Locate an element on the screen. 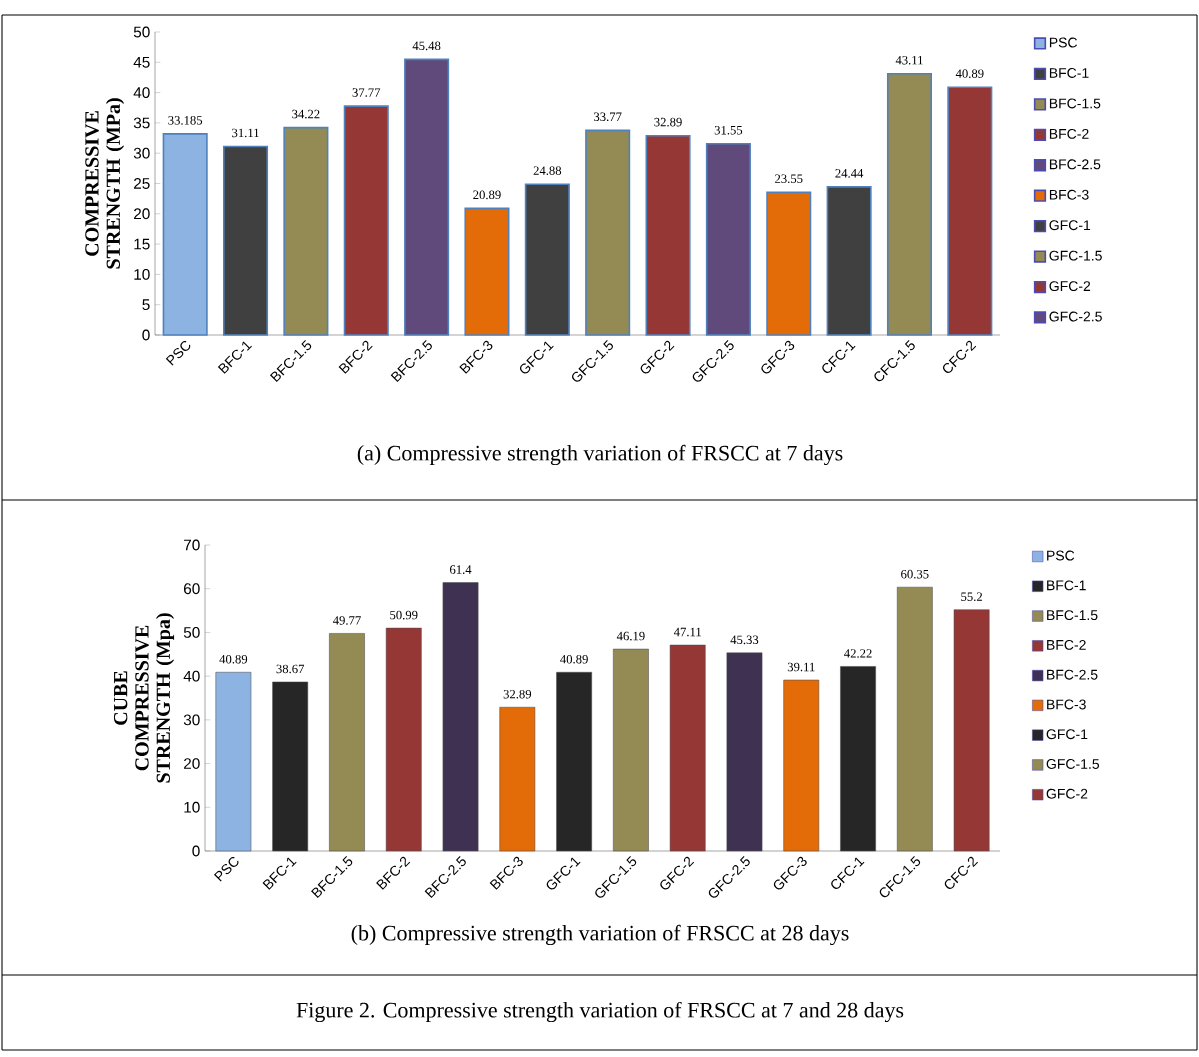 Image resolution: width=1199 pixels, height=1057 pixels. data-label: 34.22 is located at coordinates (306, 114).